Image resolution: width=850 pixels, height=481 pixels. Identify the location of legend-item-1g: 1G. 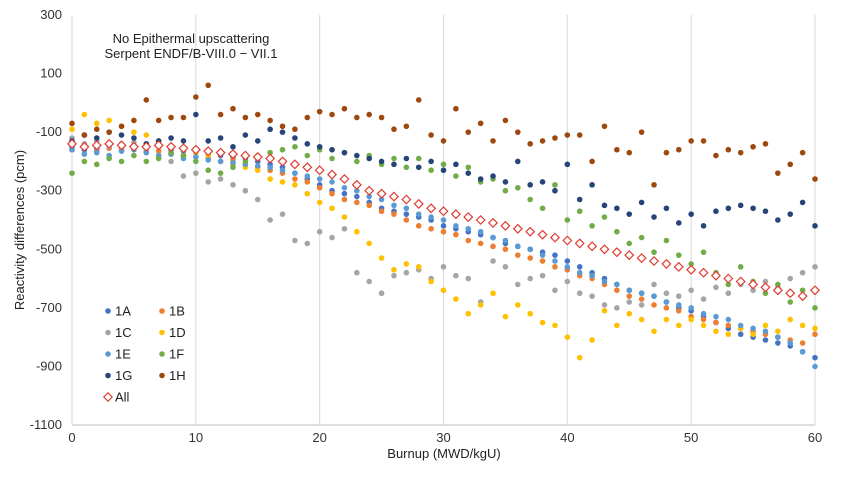
(118, 375).